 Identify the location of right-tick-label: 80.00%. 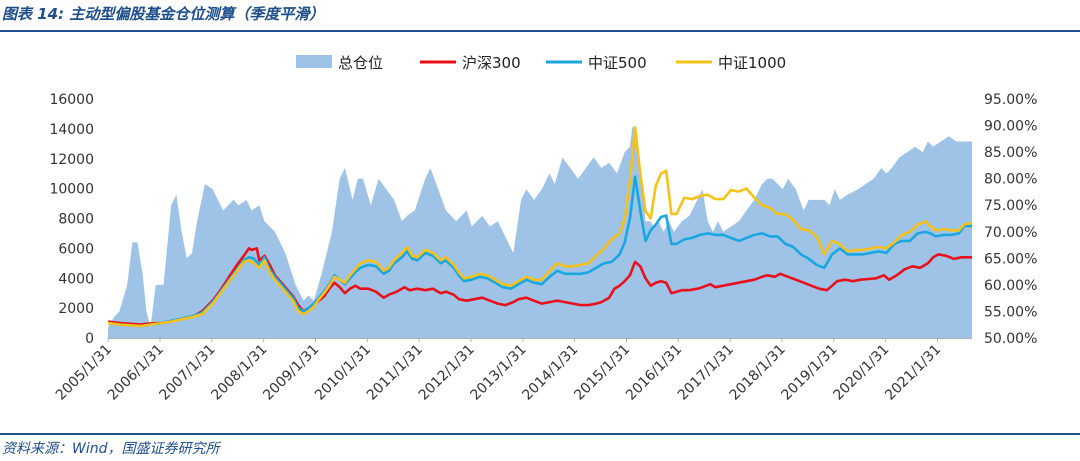
(1010, 180).